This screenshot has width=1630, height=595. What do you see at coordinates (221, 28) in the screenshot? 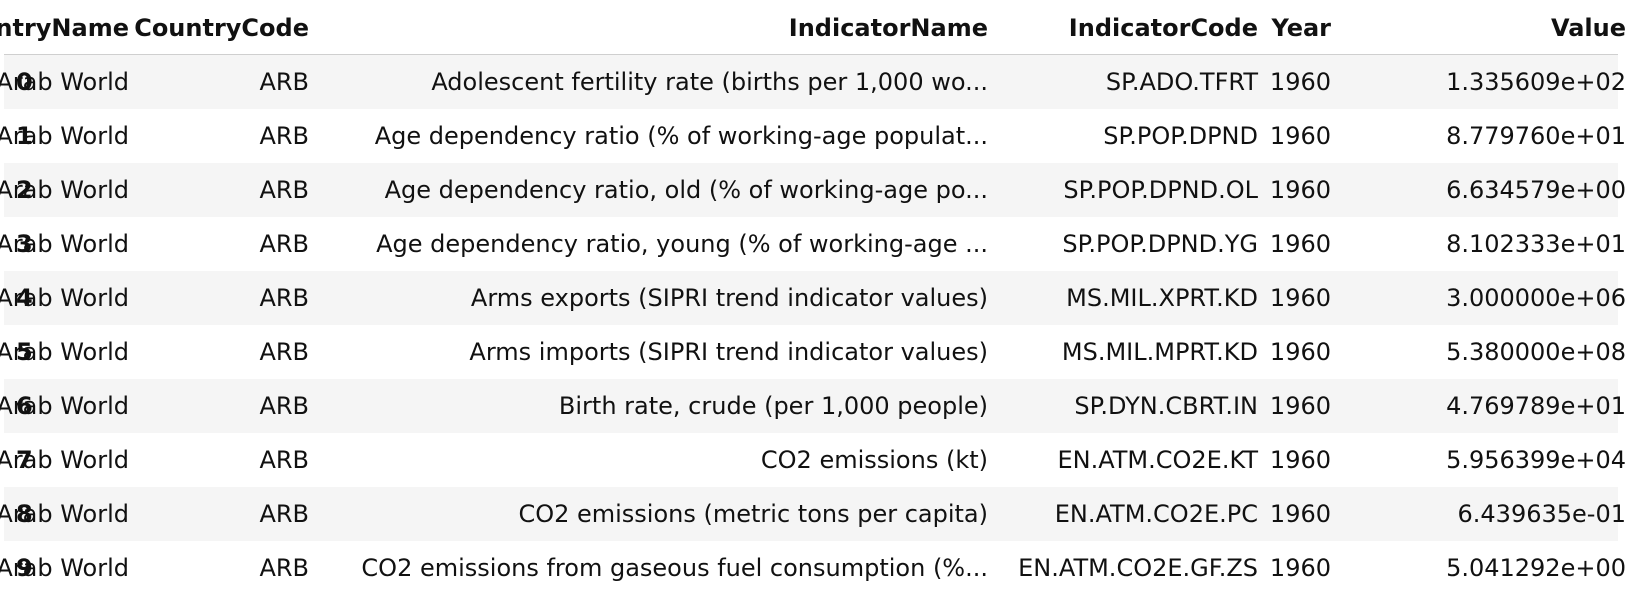
I see `column-header-countrycode: CountryCode` at bounding box center [221, 28].